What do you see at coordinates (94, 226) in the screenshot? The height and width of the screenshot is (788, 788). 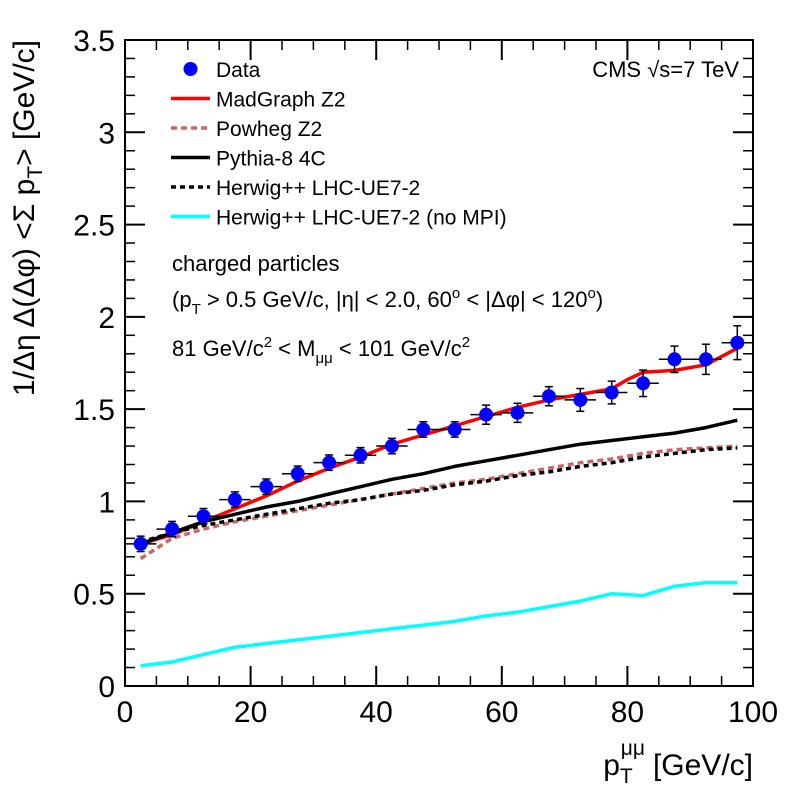 I see `y-tick-label: 2.5` at bounding box center [94, 226].